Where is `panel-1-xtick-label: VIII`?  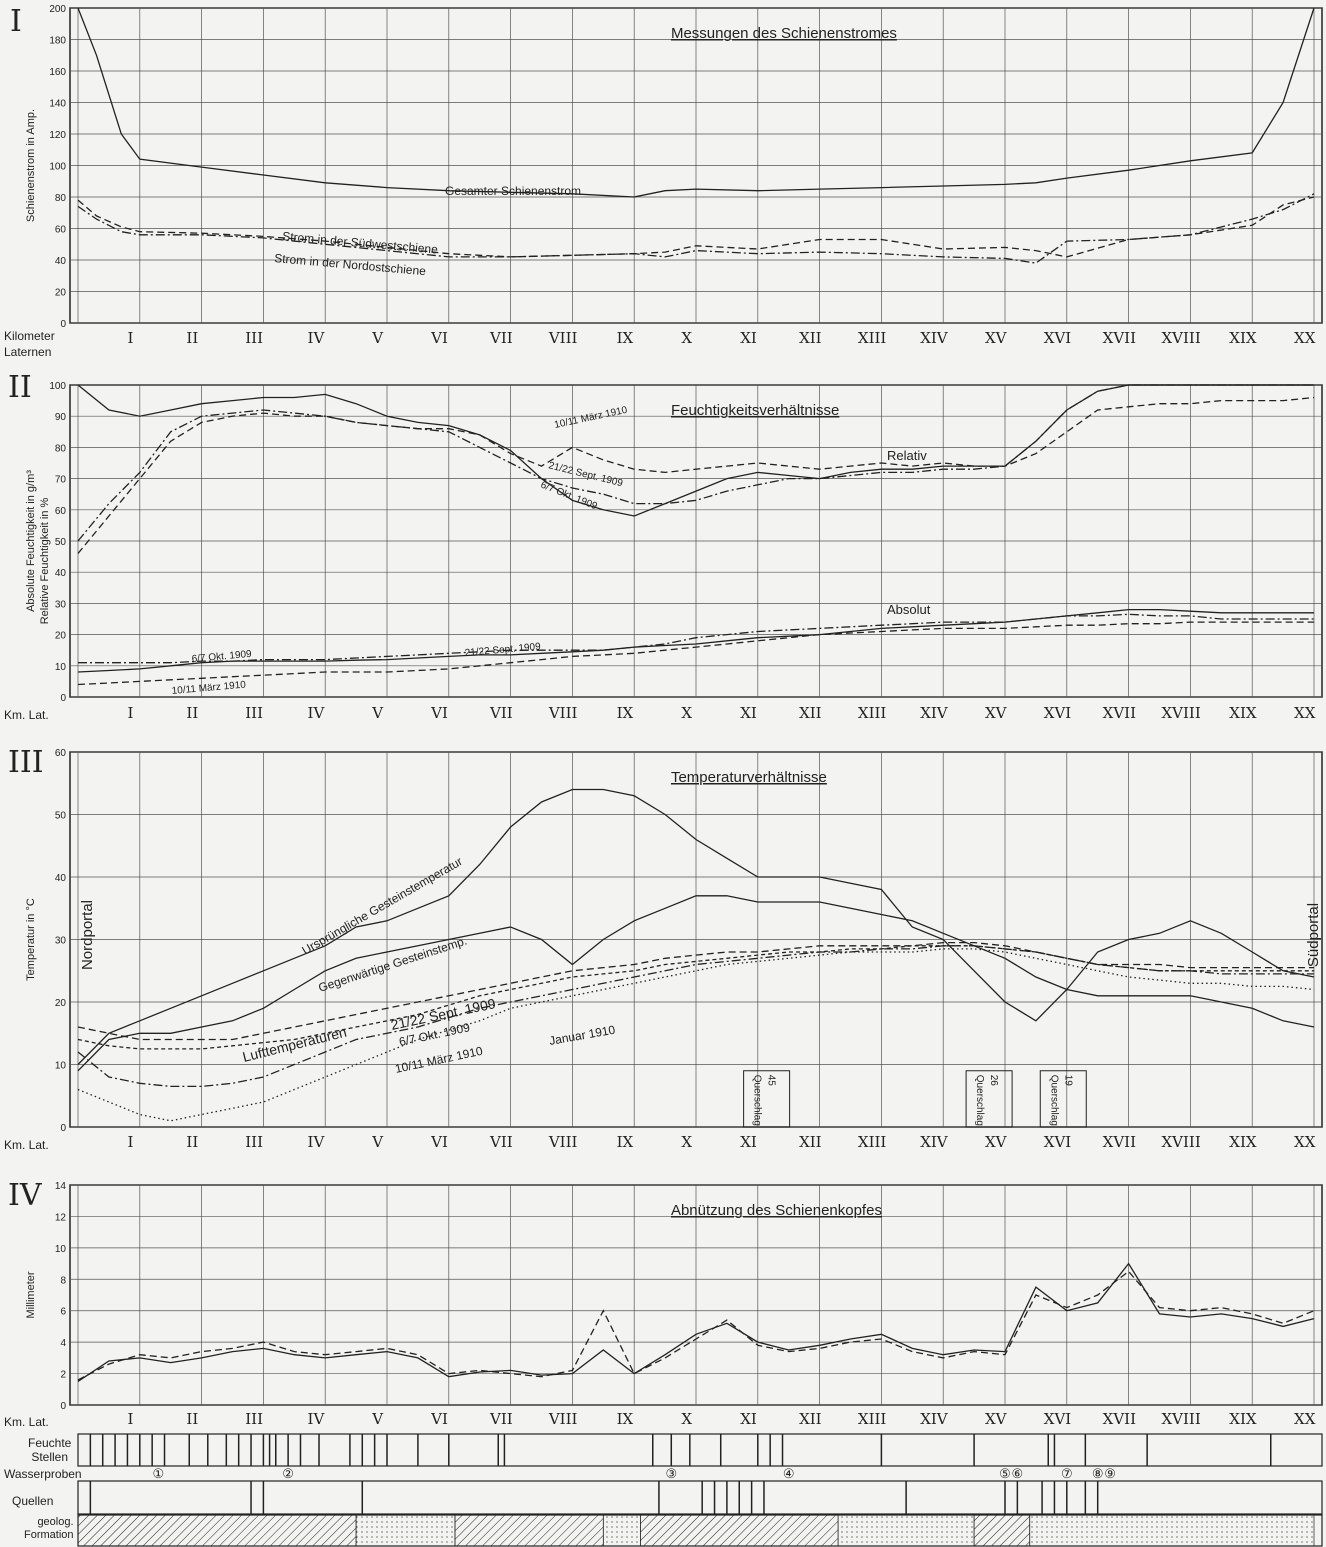 panel-1-xtick-label: VIII is located at coordinates (563, 338).